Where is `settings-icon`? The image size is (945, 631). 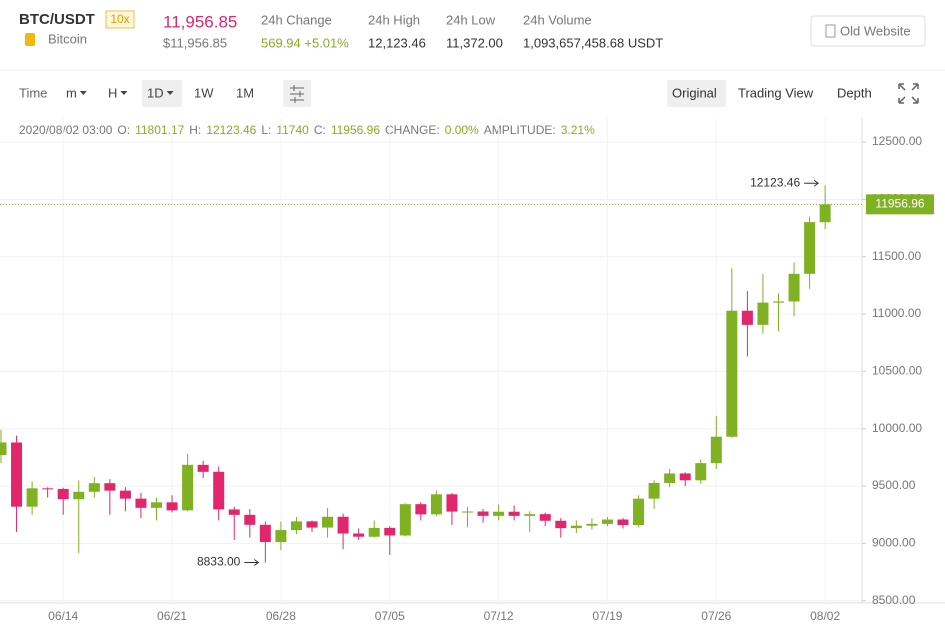
settings-icon is located at coordinates (297, 94).